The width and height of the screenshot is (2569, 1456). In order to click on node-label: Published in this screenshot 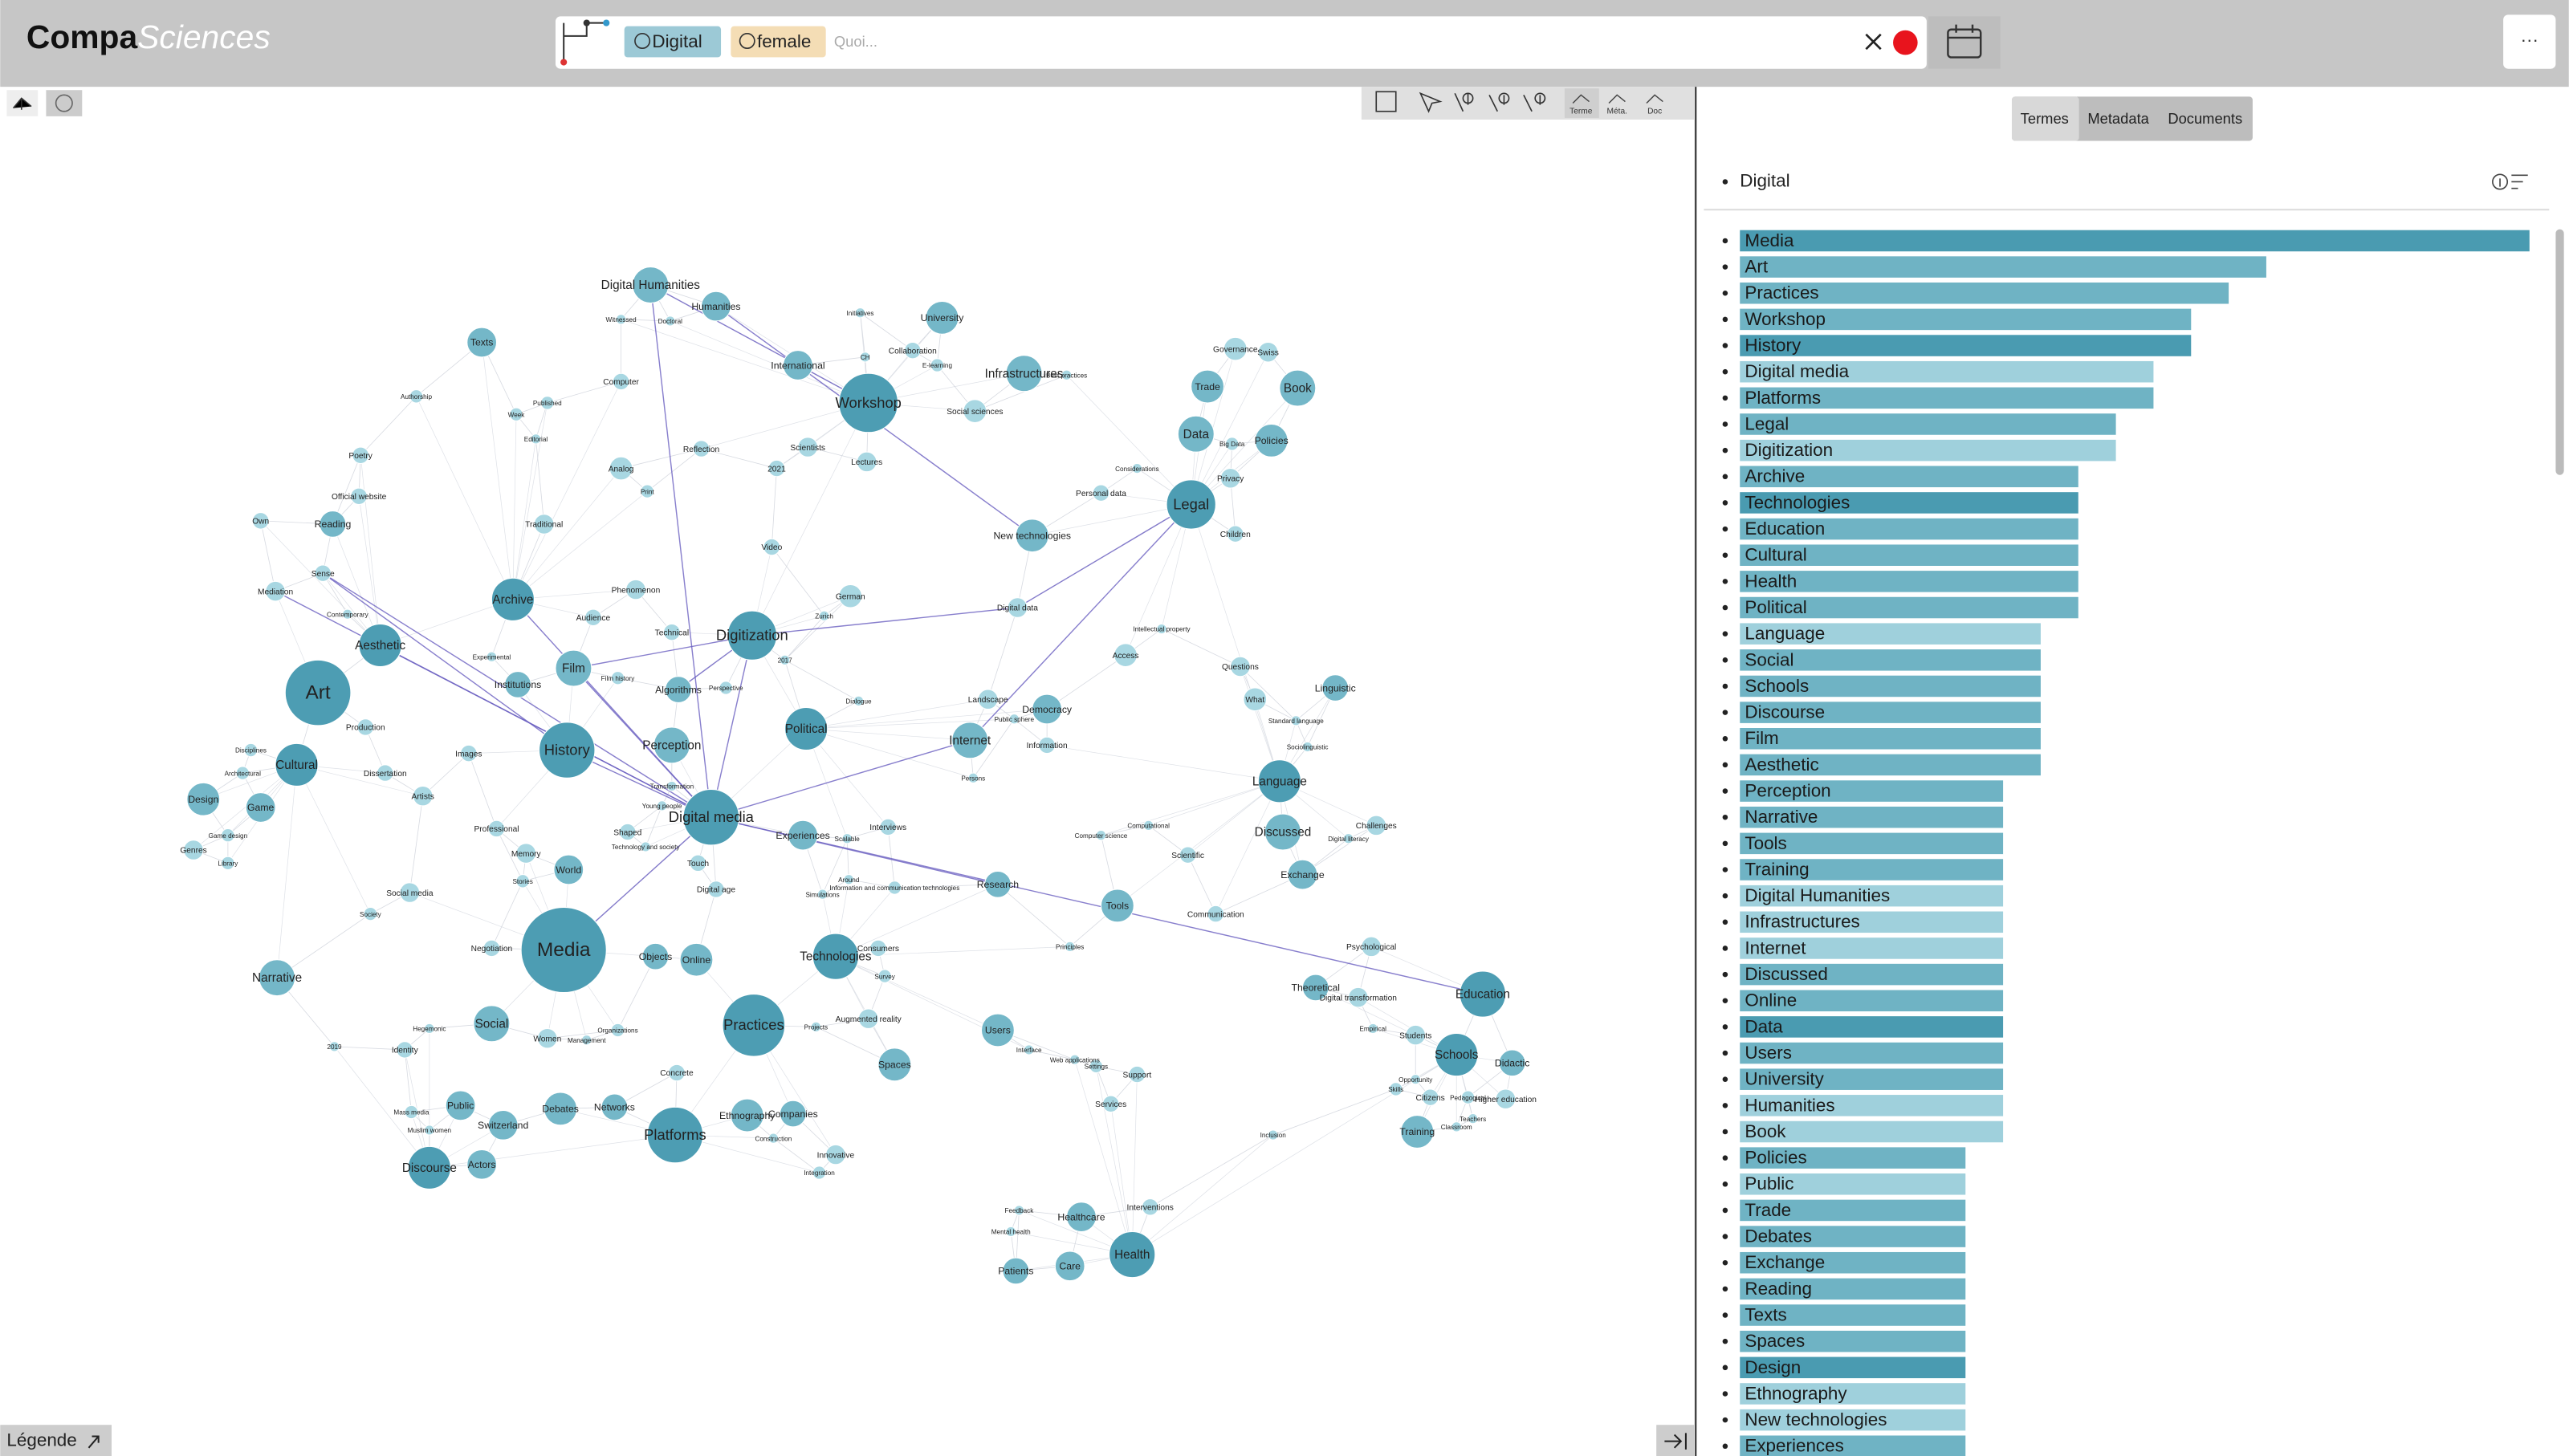, I will do `click(547, 403)`.